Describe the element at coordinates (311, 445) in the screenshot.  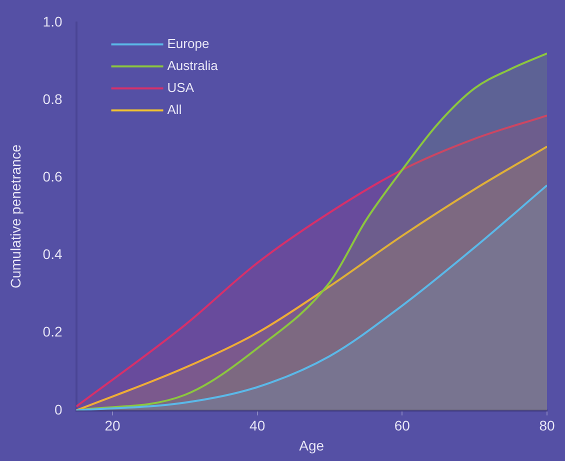
I see `x-axis-title: Age` at that location.